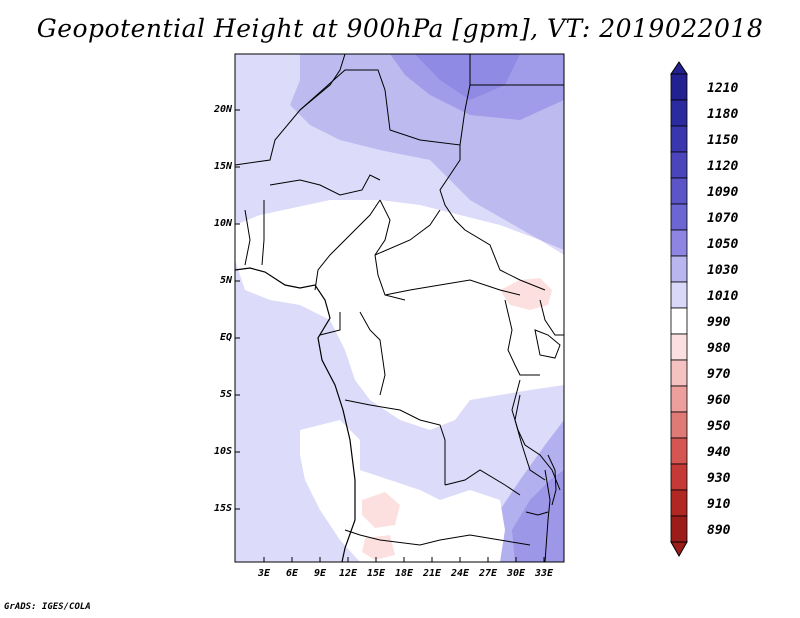  What do you see at coordinates (719, 348) in the screenshot?
I see `colorbar-label-980: 980` at bounding box center [719, 348].